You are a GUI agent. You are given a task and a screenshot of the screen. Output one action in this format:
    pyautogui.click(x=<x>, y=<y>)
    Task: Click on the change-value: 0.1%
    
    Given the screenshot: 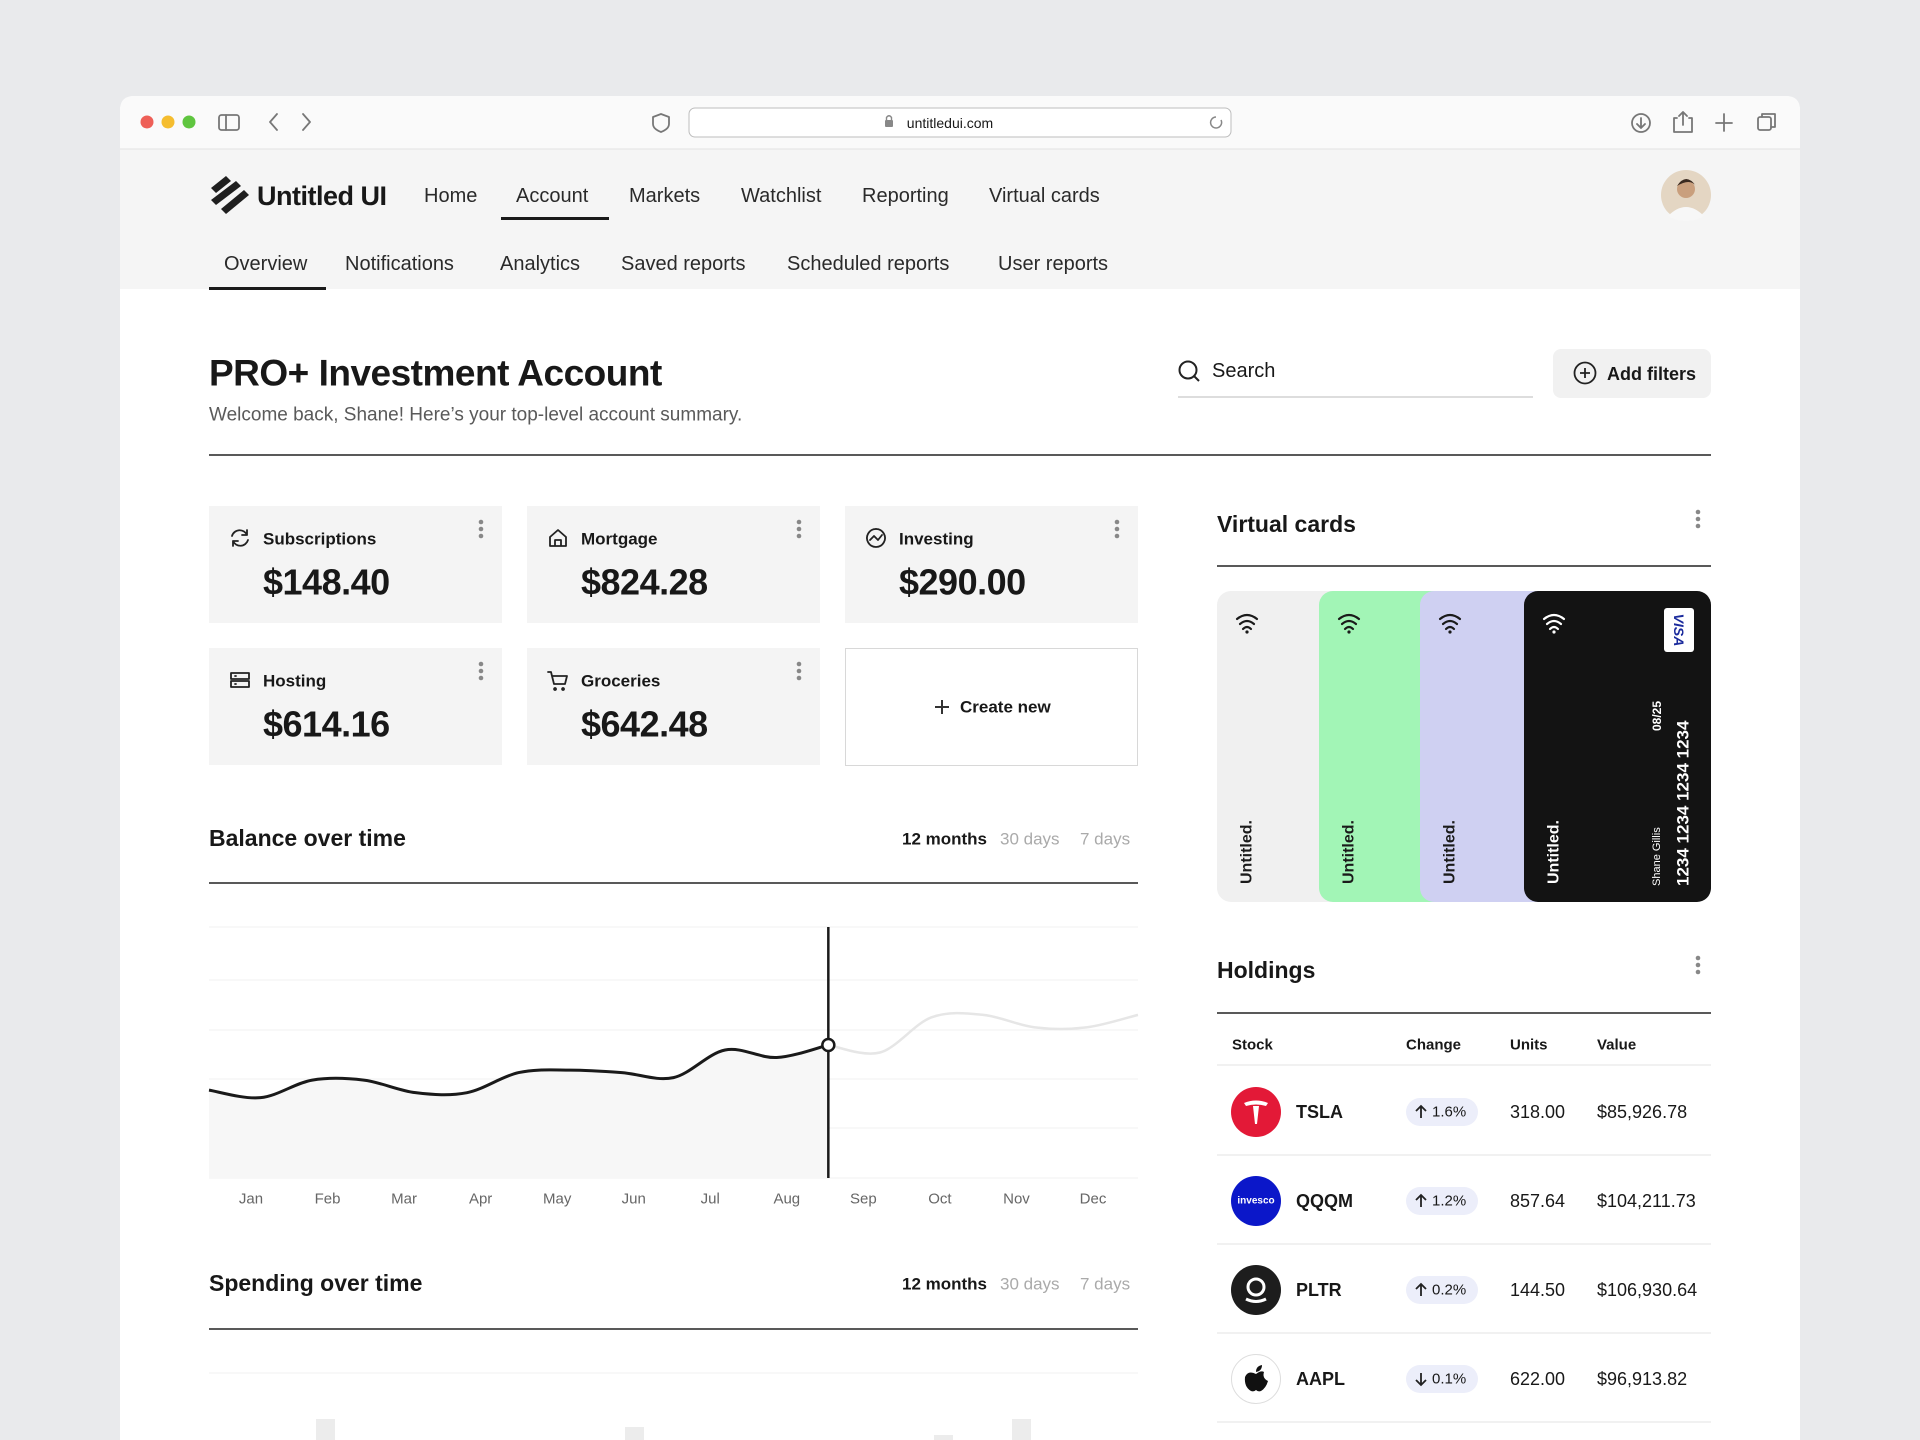 What is the action you would take?
    pyautogui.click(x=1449, y=1379)
    